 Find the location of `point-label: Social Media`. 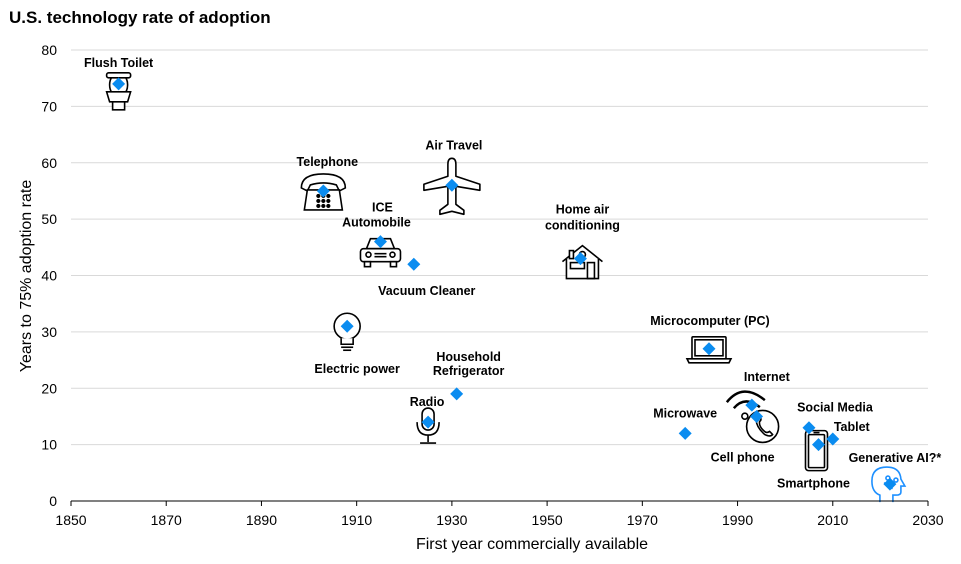

point-label: Social Media is located at coordinates (835, 408).